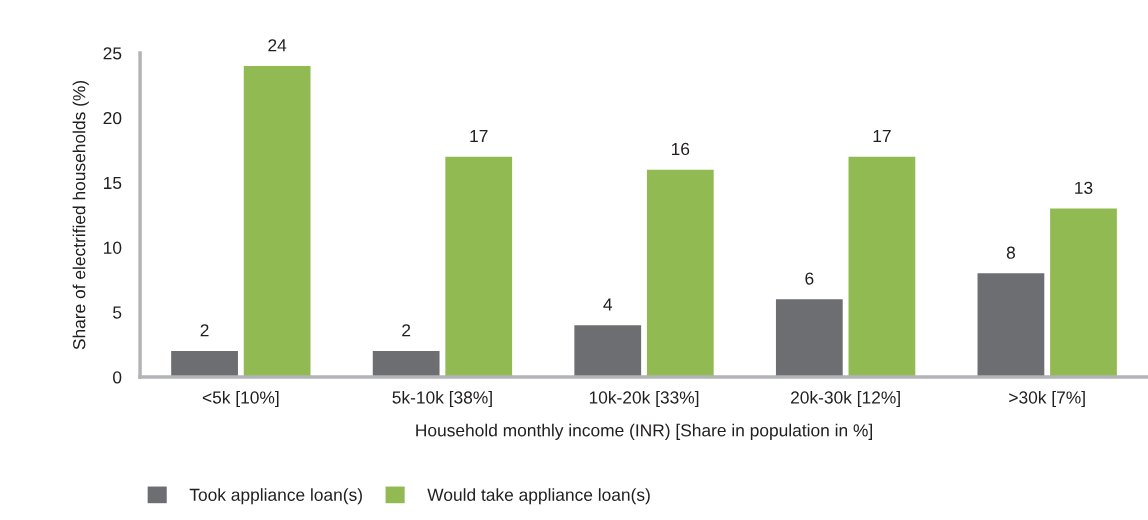 This screenshot has height=520, width=1148. Describe the element at coordinates (240, 399) in the screenshot. I see `x-tick-label: <5k [10%]` at that location.